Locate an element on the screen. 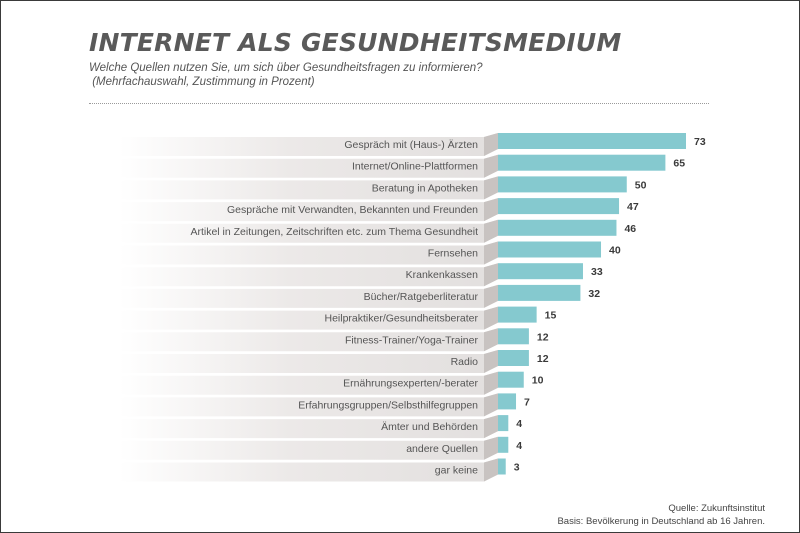 This screenshot has height=533, width=800. bar-row: Erfahrungsgruppen/Selbsthilfegruppen 7 is located at coordinates (324, 405).